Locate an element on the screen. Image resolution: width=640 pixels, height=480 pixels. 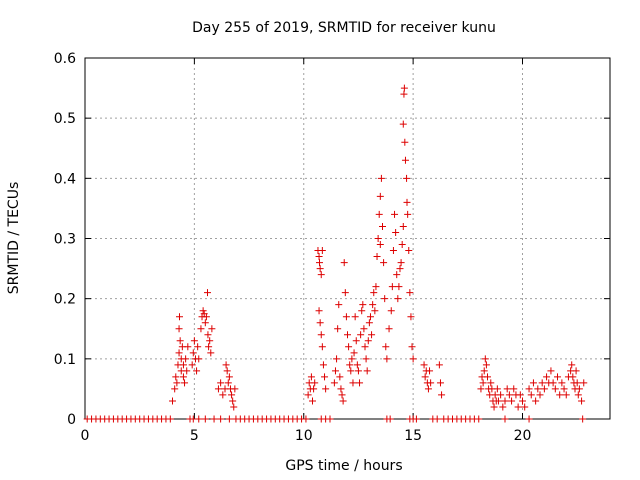
y-tick-labels: 0 0.1 0.2 0.3 0.4 0.5 0.6 is located at coordinates (65, 239).